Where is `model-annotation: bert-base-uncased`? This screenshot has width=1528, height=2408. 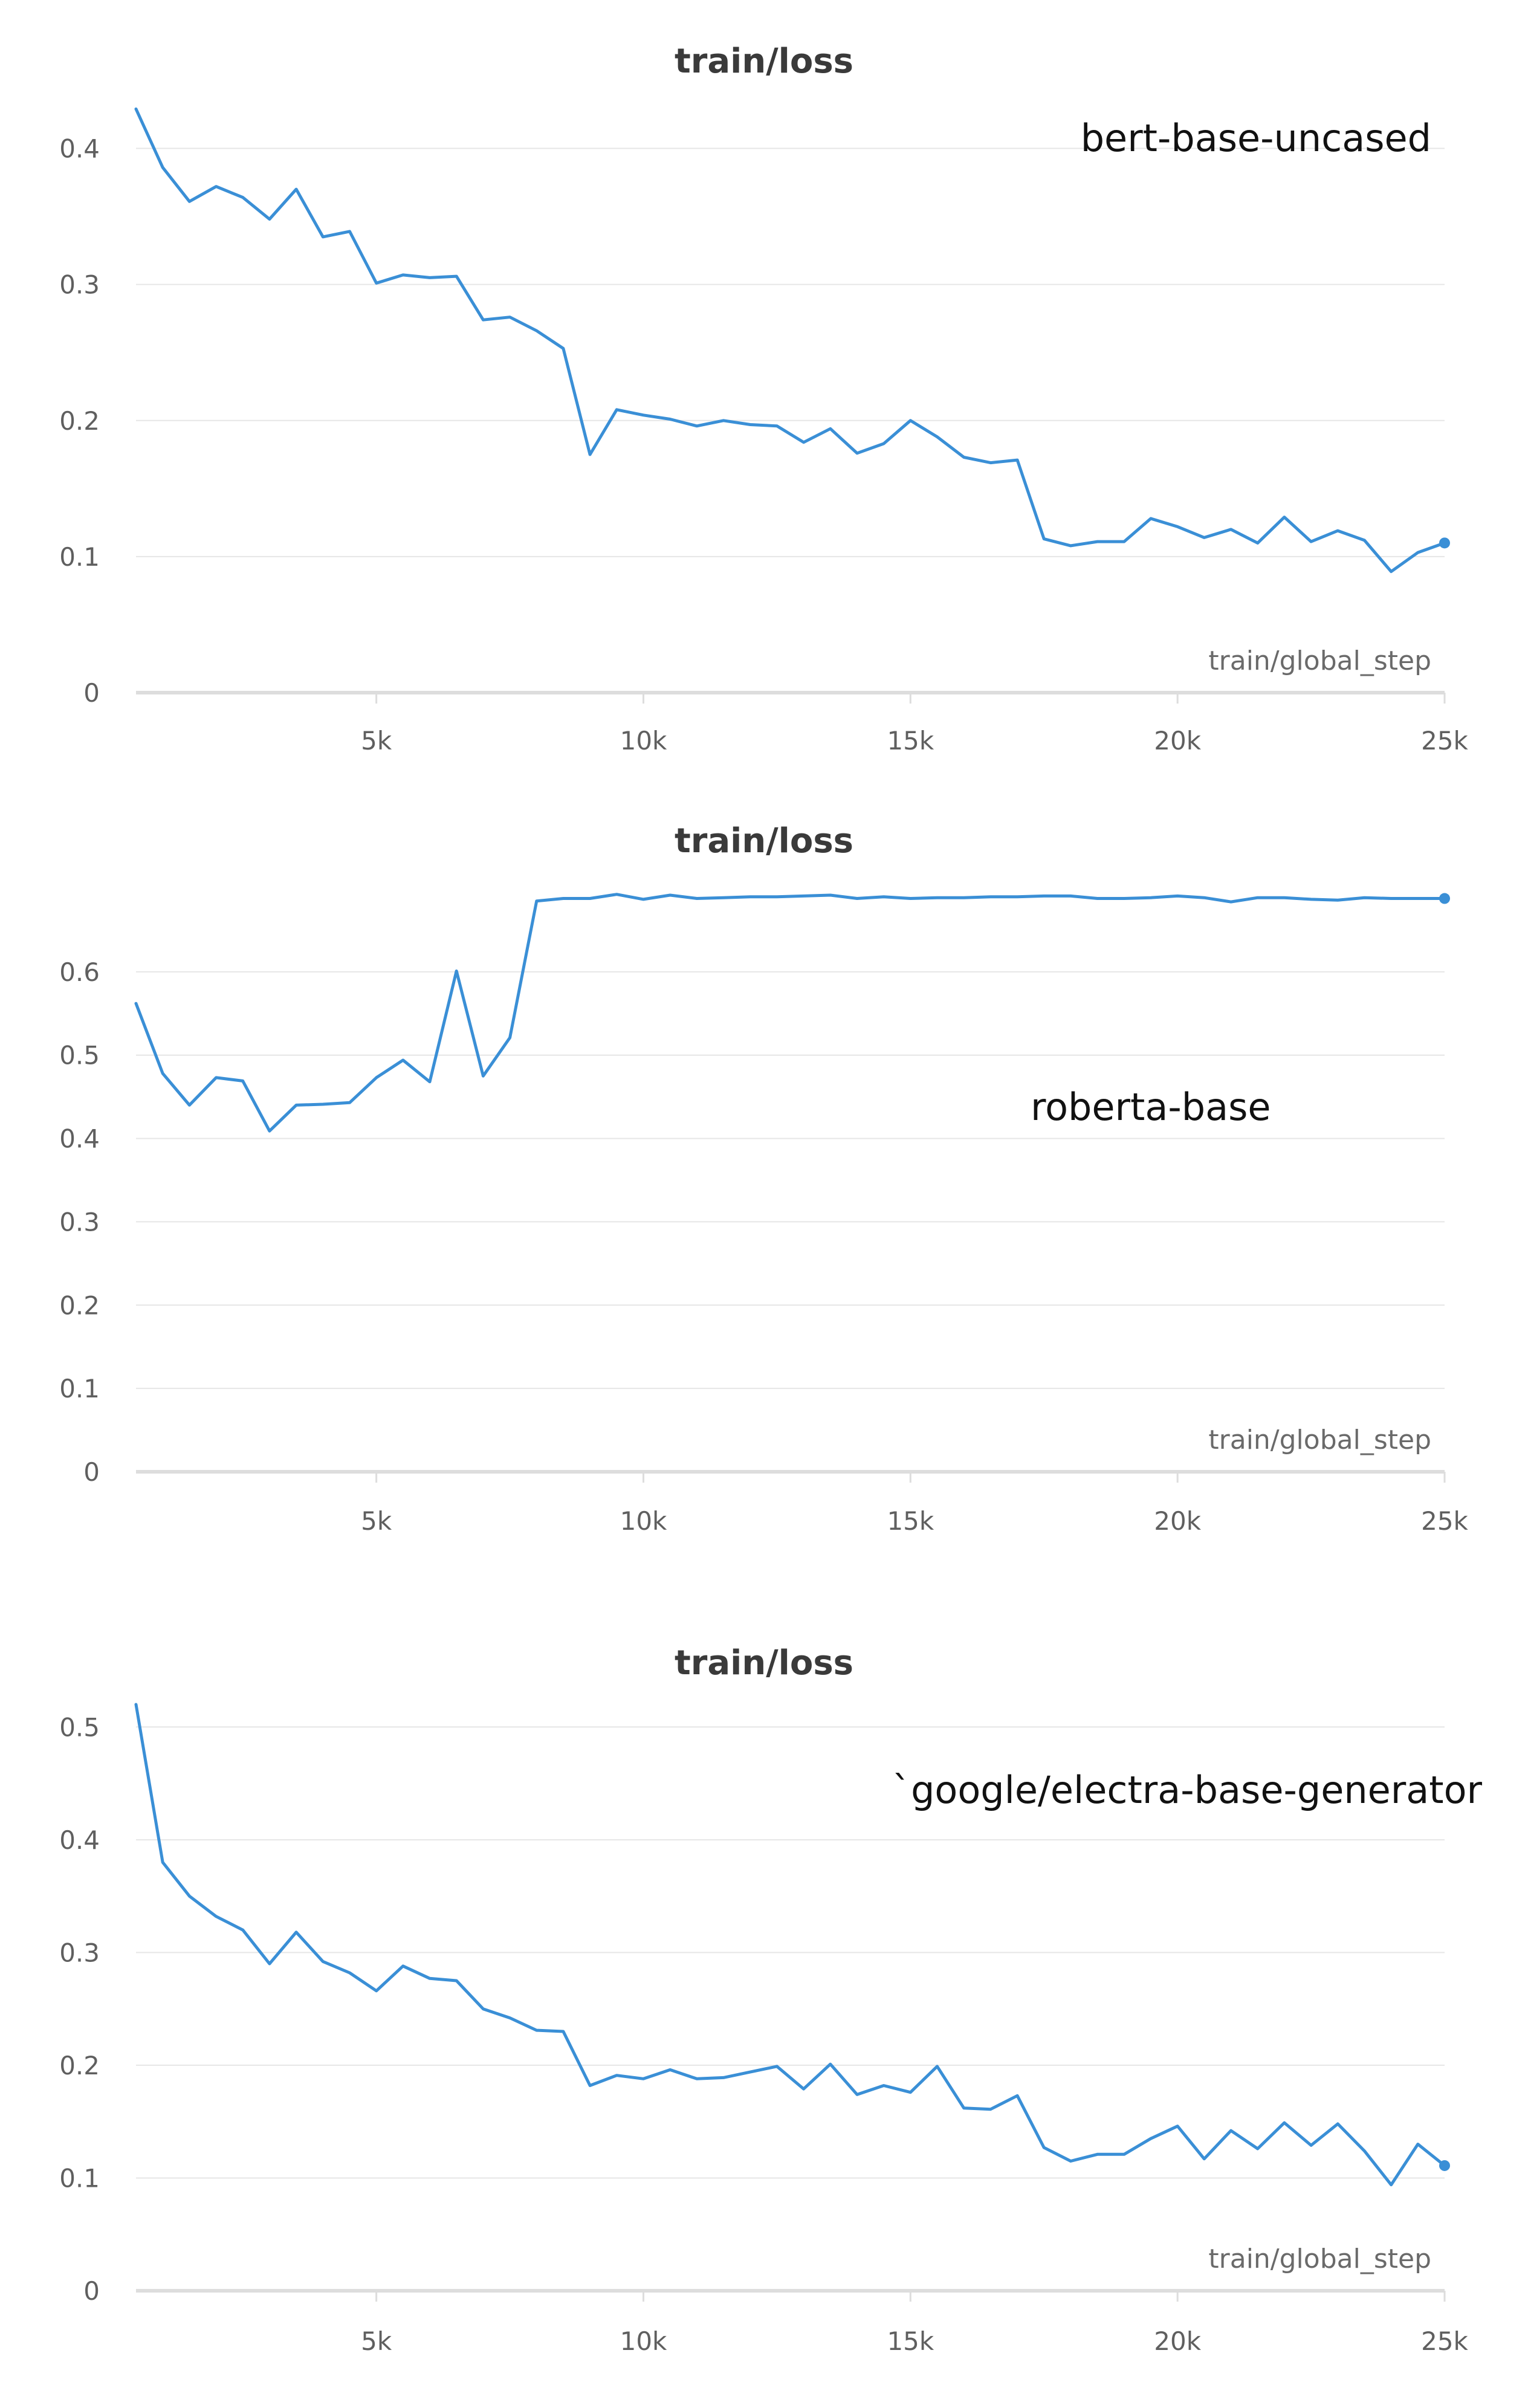
model-annotation: bert-base-uncased is located at coordinates (1256, 138).